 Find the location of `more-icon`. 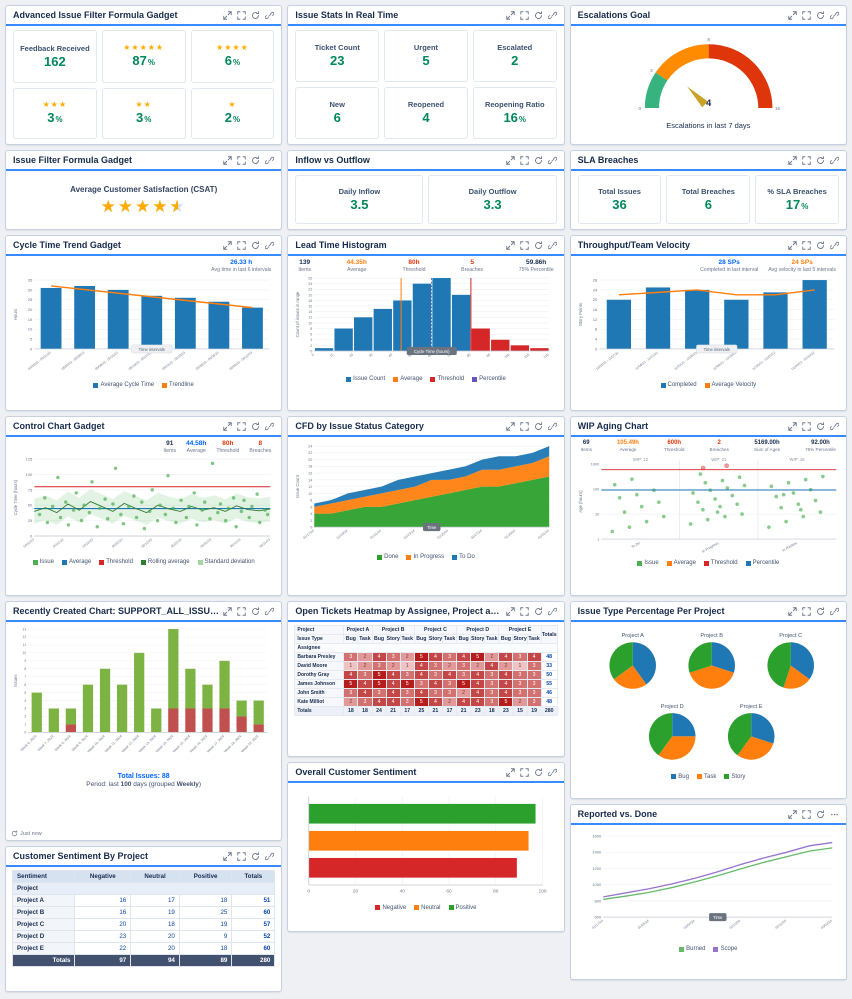

more-icon is located at coordinates (834, 814).